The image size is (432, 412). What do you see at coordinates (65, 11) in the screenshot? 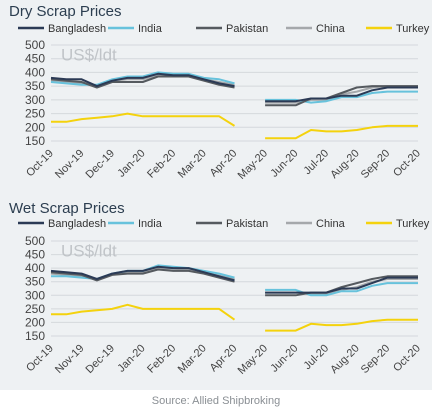
I see `chart-title: Dry Scrap Prices` at bounding box center [65, 11].